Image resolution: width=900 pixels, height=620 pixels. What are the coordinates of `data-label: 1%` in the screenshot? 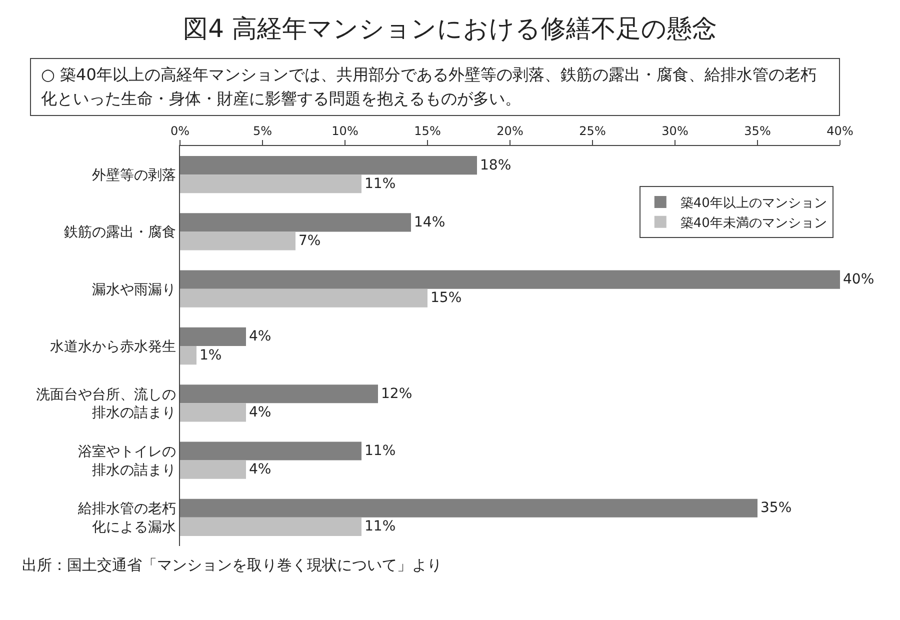 It's located at (211, 355).